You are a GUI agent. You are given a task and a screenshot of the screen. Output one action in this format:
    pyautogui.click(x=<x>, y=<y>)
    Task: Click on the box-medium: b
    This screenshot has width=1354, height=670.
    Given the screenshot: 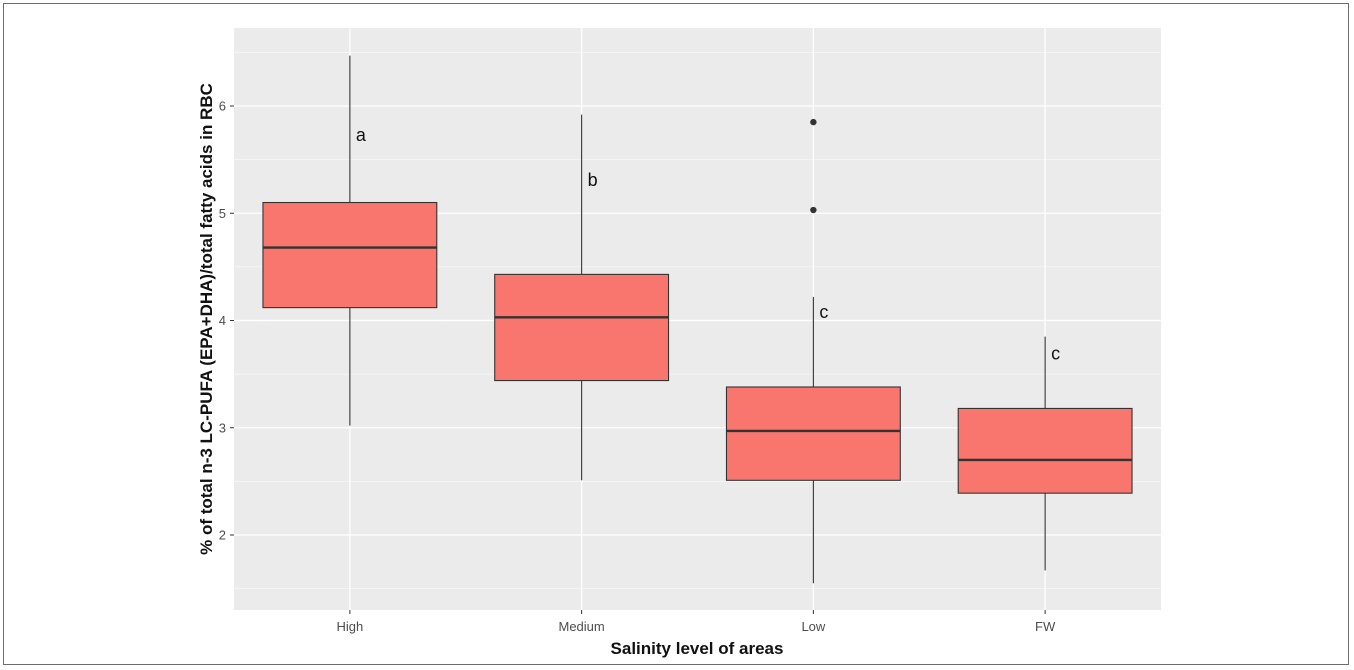 What is the action you would take?
    pyautogui.click(x=582, y=297)
    